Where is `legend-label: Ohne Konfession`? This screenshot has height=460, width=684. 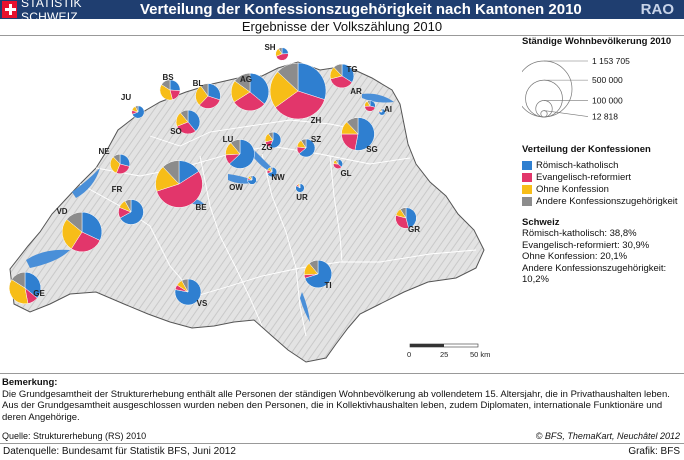 legend-label: Ohne Konfession is located at coordinates (572, 189).